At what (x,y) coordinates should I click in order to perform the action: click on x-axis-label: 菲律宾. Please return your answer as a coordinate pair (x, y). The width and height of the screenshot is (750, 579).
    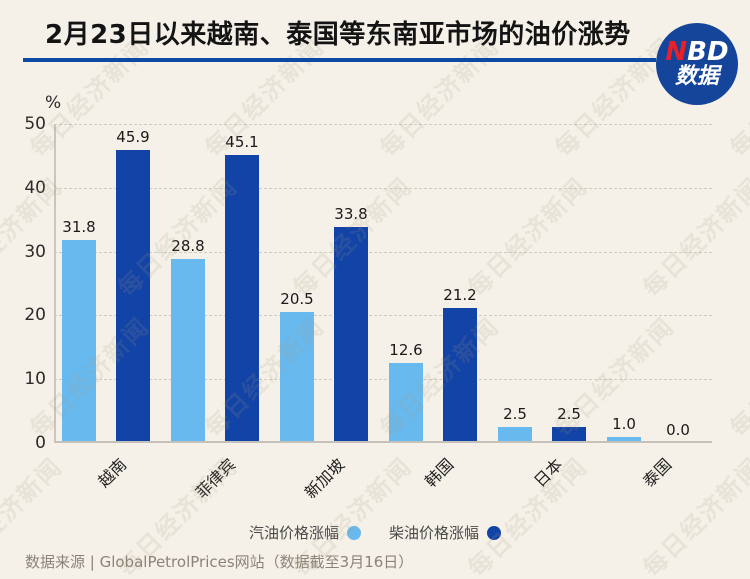
    Looking at the image, I should click on (215, 478).